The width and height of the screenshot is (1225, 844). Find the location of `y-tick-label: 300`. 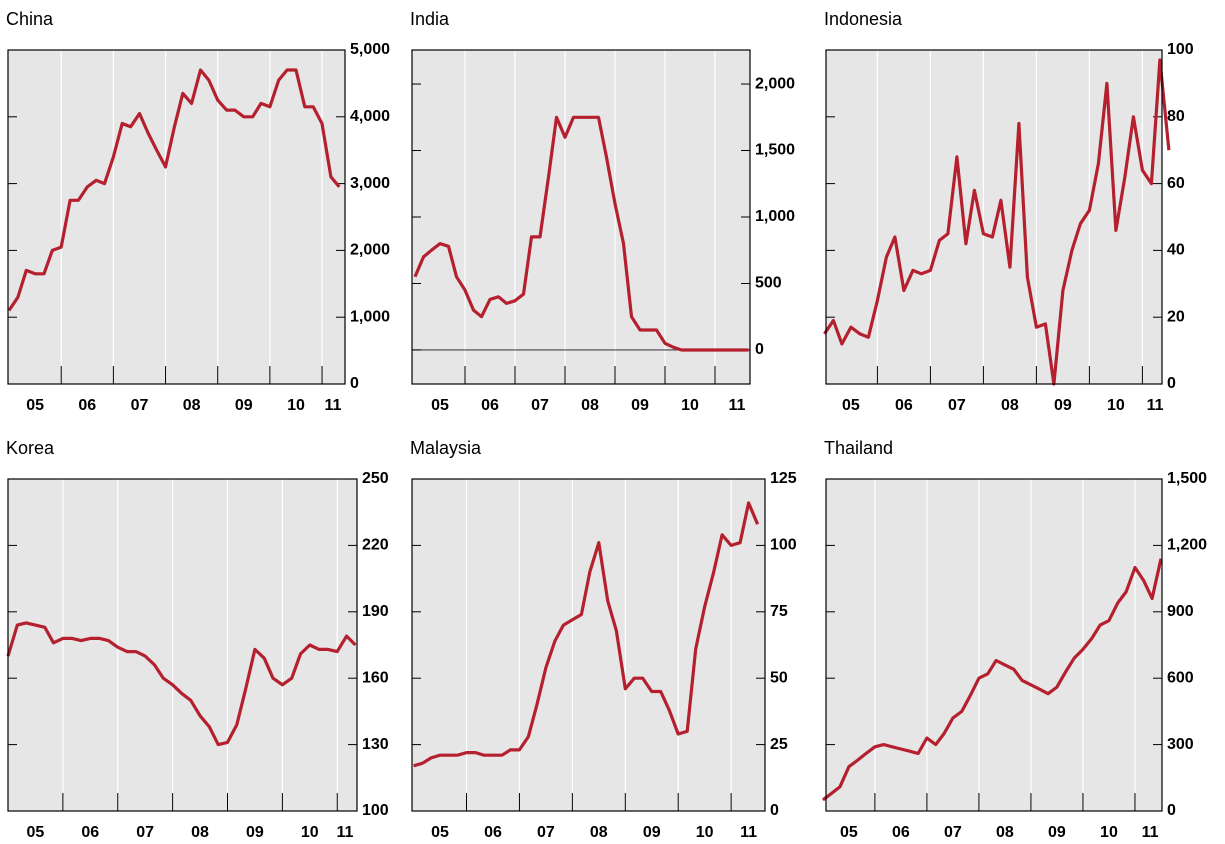

y-tick-label: 300 is located at coordinates (1180, 744).